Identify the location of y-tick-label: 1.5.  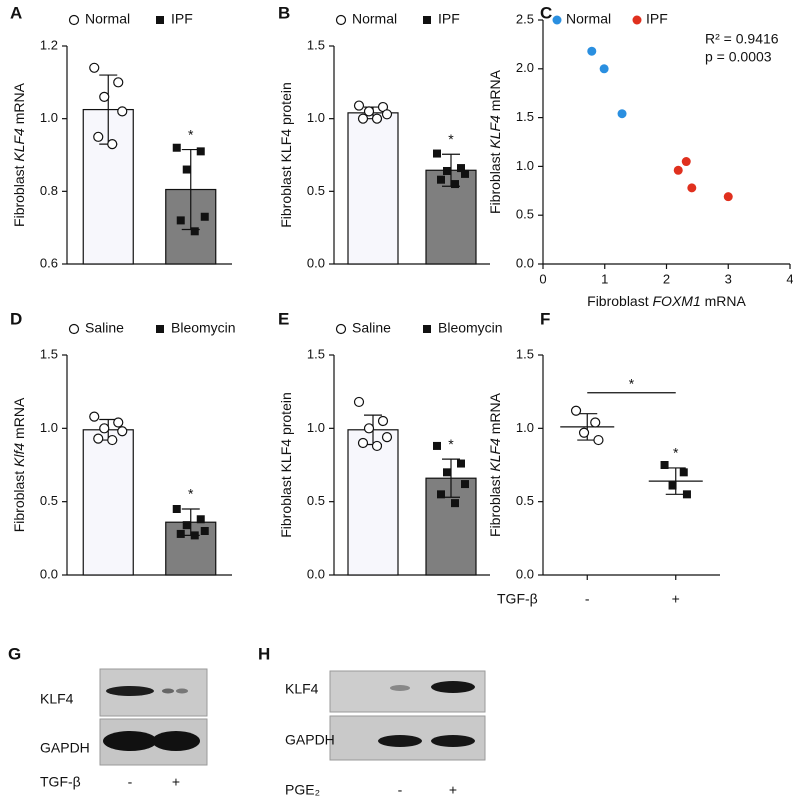
(49, 353).